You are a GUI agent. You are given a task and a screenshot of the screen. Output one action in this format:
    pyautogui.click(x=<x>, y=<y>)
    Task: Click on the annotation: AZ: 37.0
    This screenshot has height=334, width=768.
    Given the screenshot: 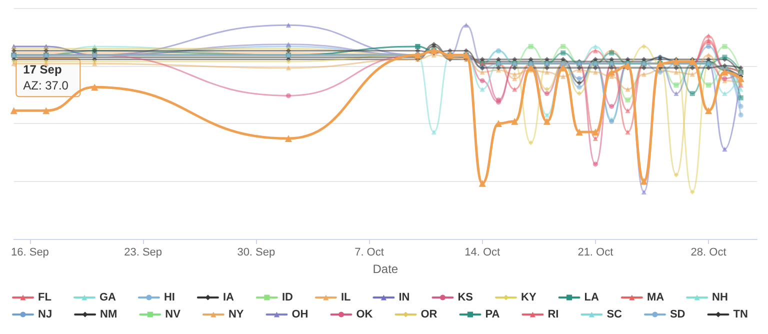 What is the action you would take?
    pyautogui.click(x=46, y=85)
    